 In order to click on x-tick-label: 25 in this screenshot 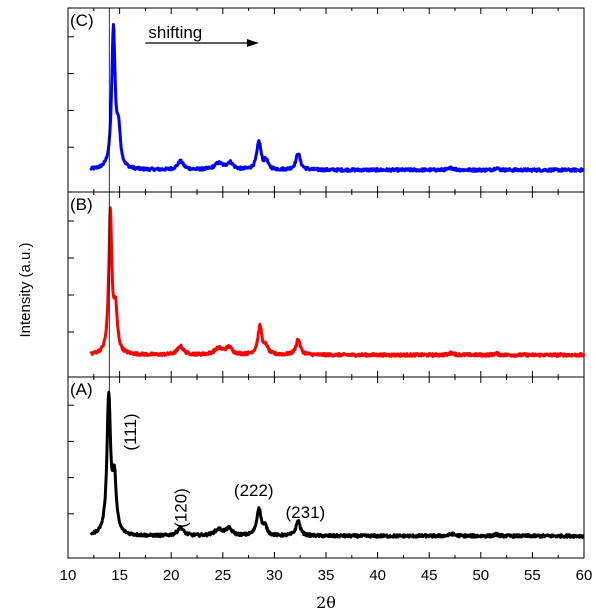, I will do `click(222, 575)`.